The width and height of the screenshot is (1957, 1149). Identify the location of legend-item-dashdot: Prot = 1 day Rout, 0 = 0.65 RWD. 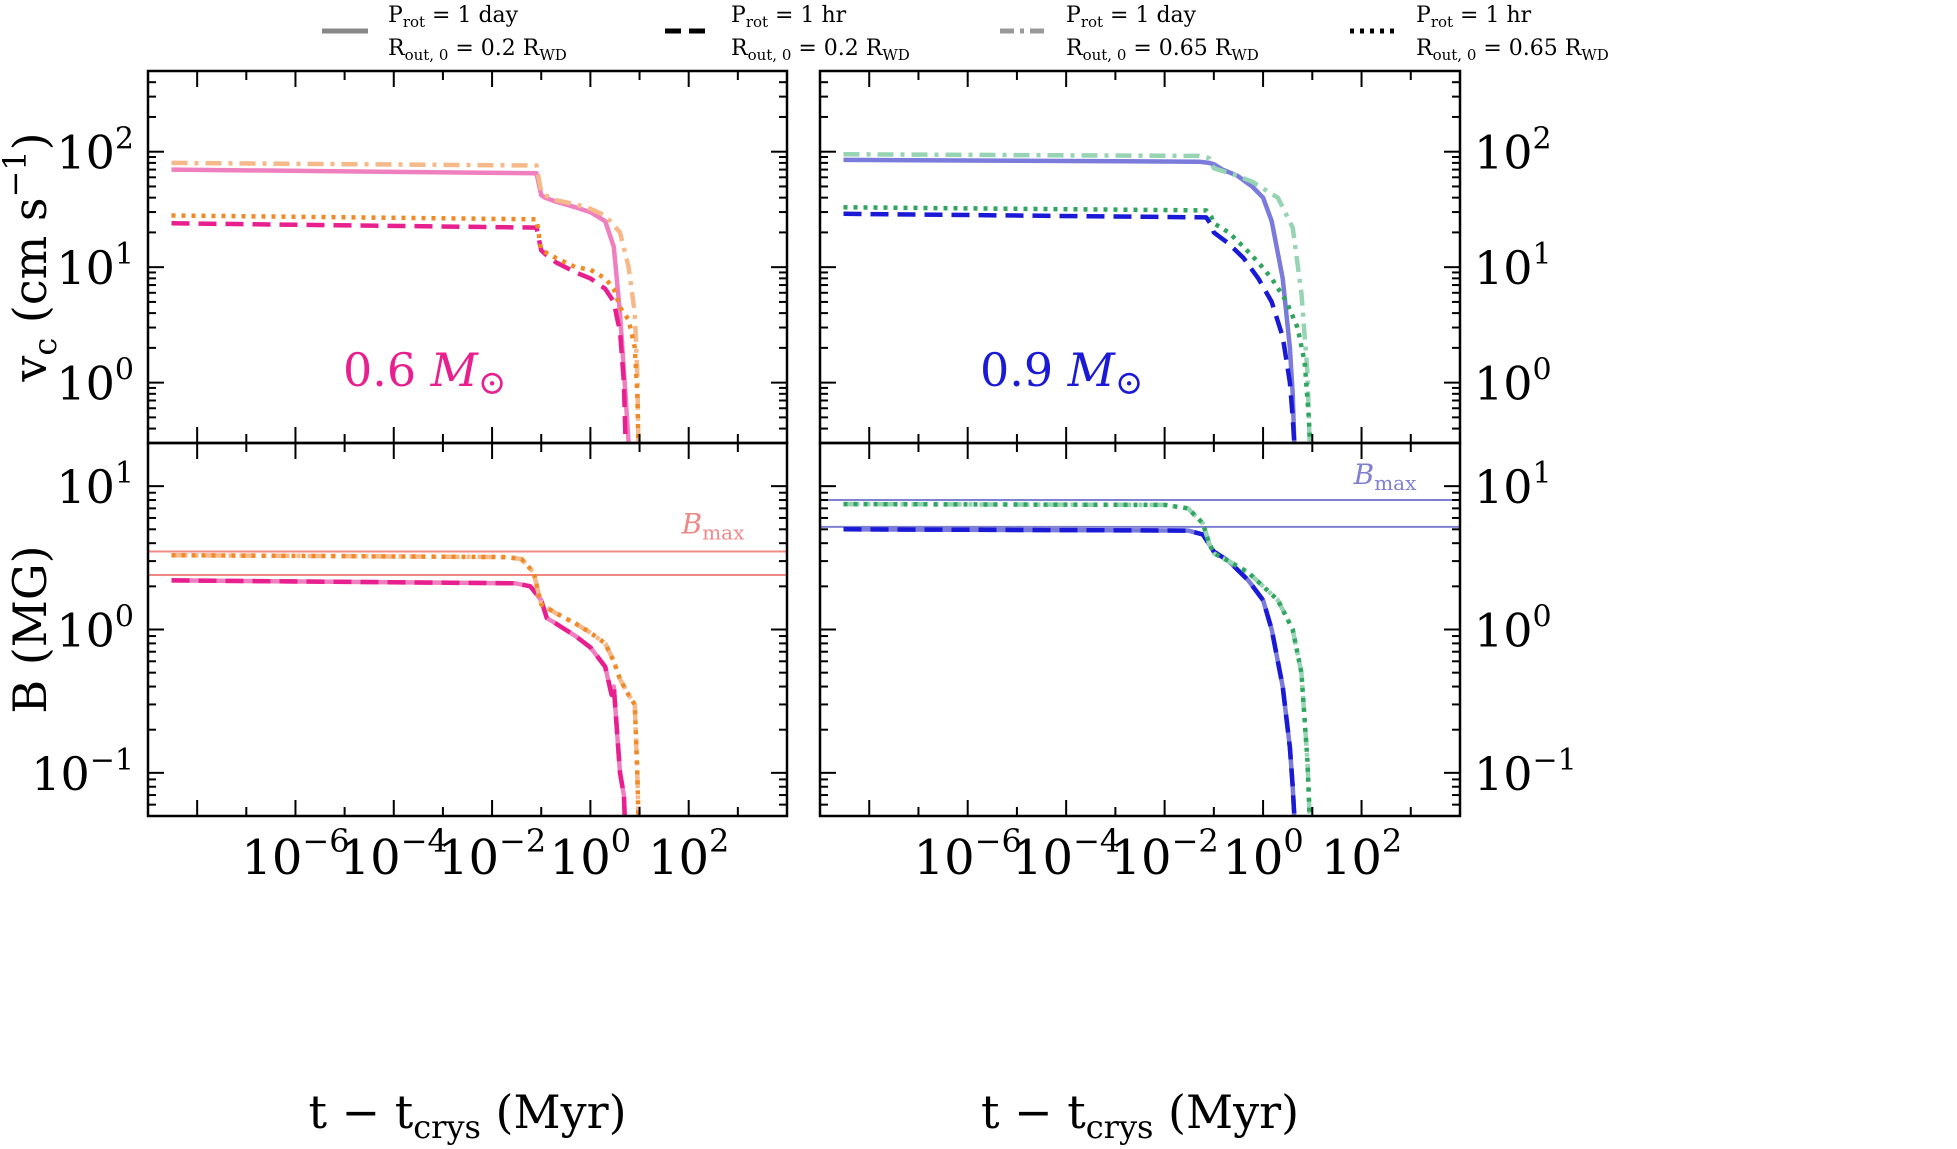
(1129, 33).